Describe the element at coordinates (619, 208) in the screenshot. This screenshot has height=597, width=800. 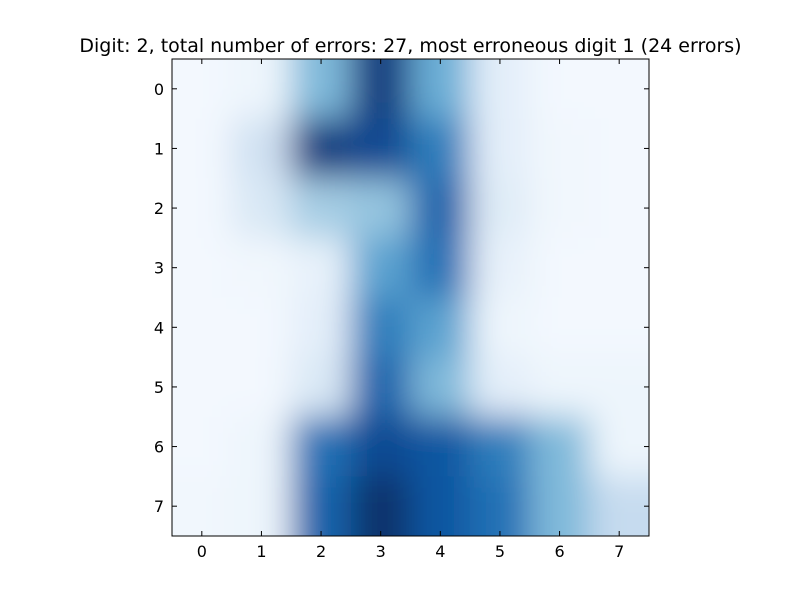
I see `heatmap-cell-r2-c7` at that location.